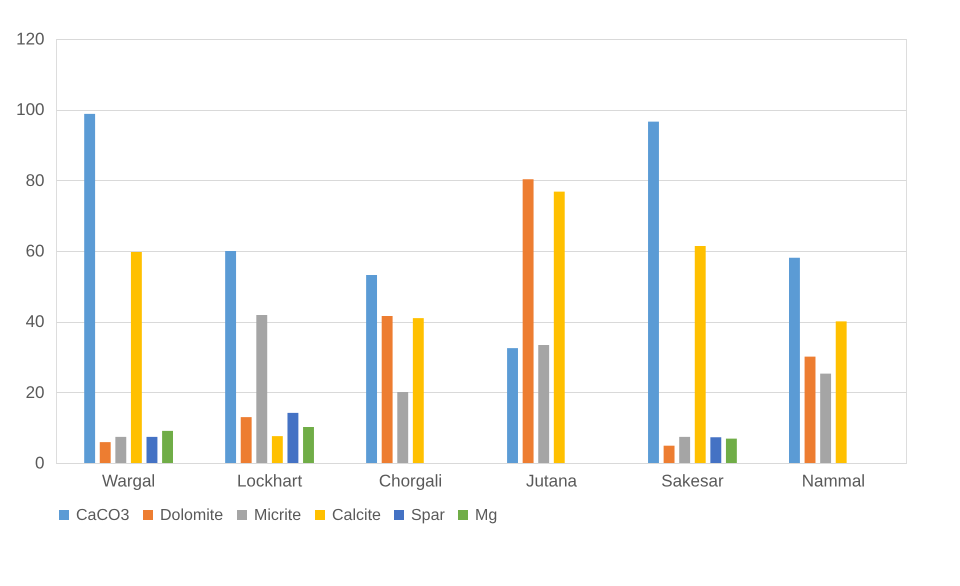 This screenshot has height=586, width=960. What do you see at coordinates (35, 180) in the screenshot?
I see `y-tick-label: 80` at bounding box center [35, 180].